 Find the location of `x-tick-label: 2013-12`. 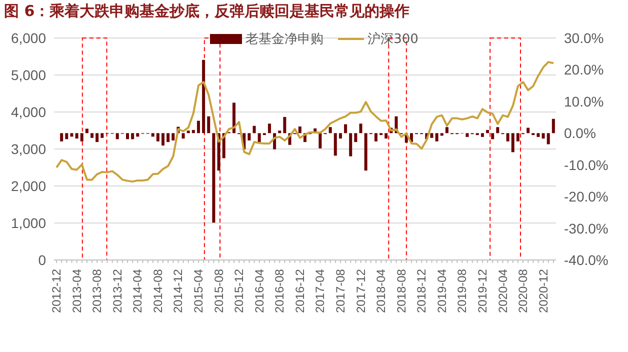

x-tick-label: 2013-12 is located at coordinates (117, 291).